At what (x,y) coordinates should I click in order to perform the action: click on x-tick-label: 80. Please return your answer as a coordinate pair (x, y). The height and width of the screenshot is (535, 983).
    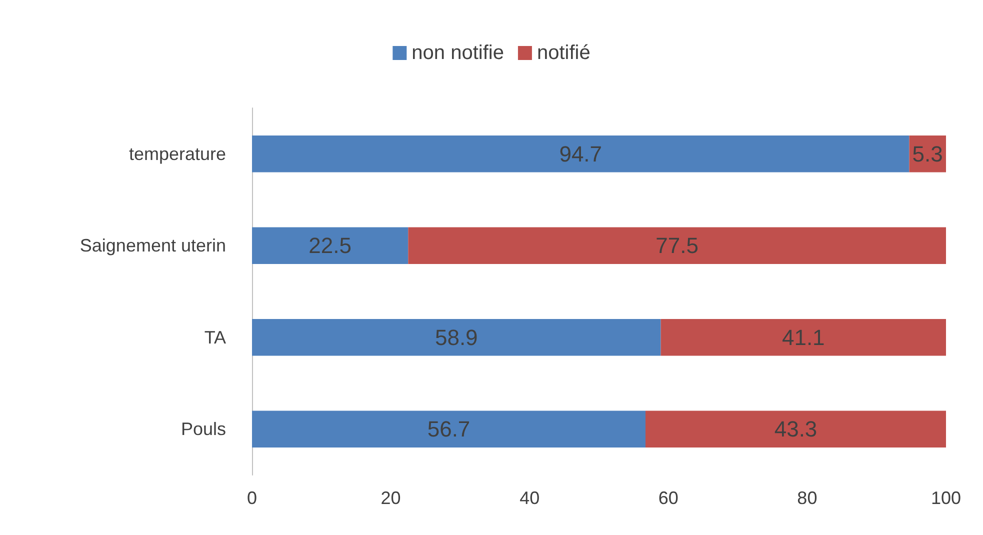
    Looking at the image, I should click on (807, 498).